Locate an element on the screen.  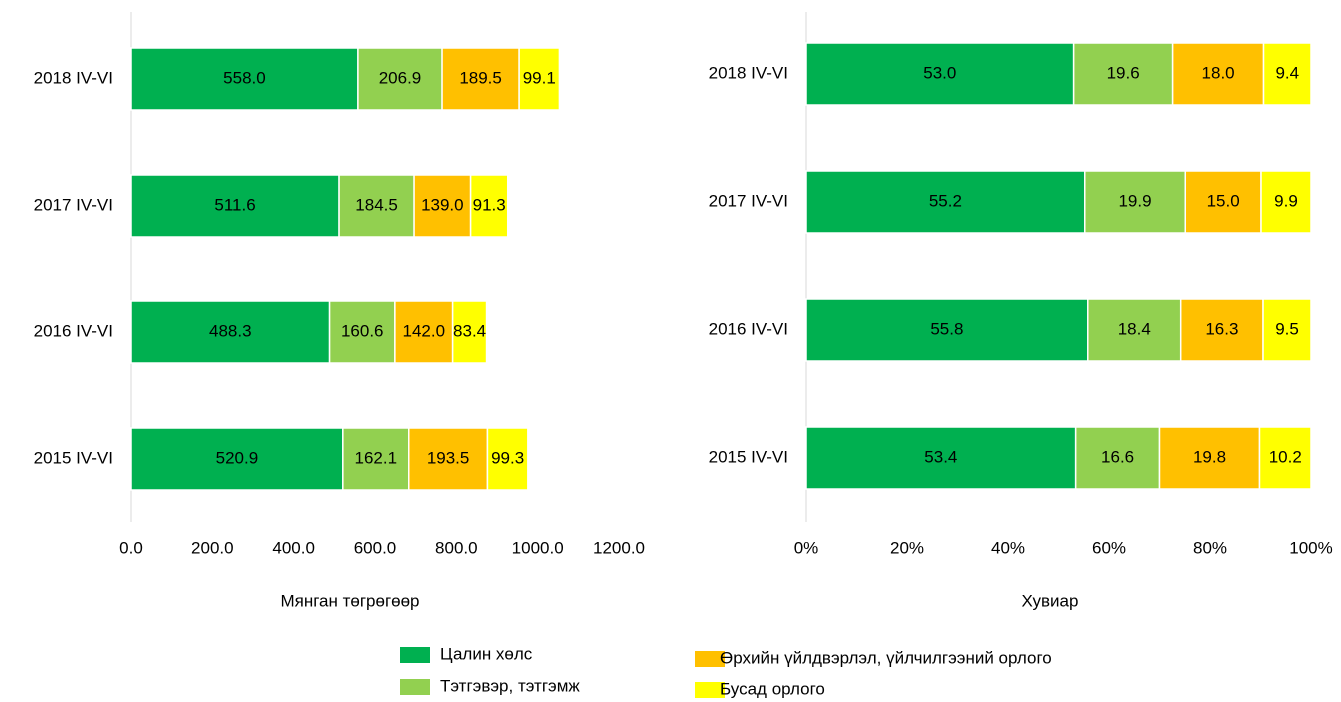
x-tick-label: 400.0 is located at coordinates (293, 547).